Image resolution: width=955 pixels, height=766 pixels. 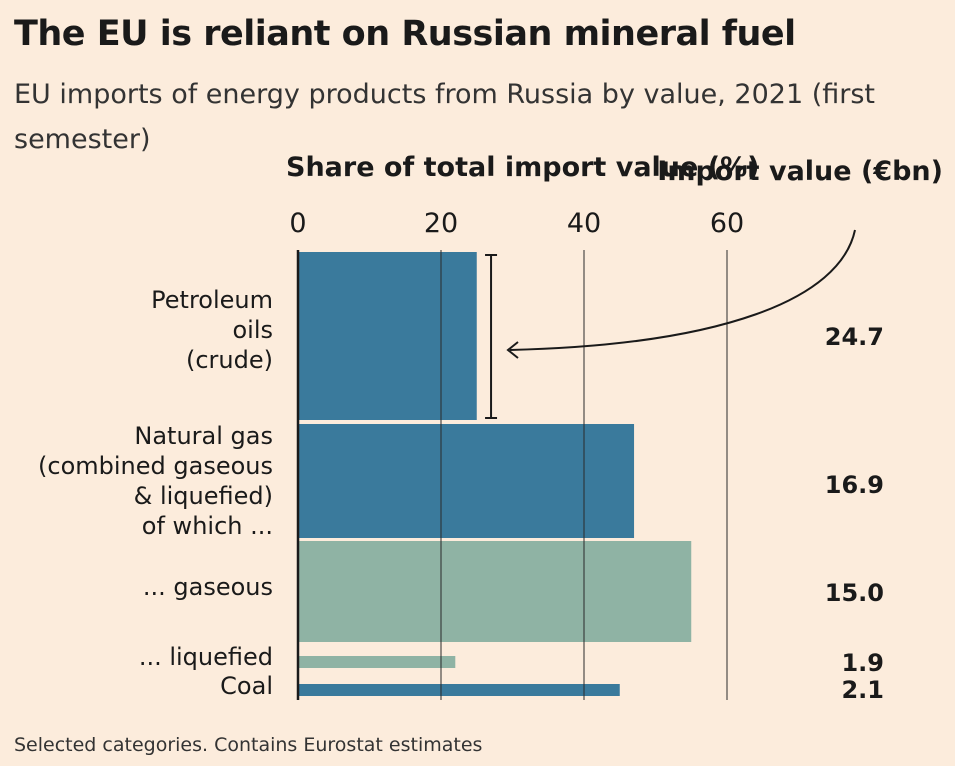 I want to click on callout-arrowhead, so click(x=512, y=350).